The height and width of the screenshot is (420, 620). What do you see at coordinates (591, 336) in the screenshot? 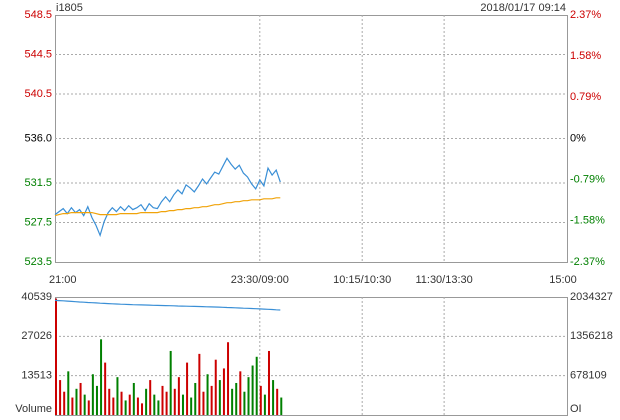
I see `y2-tick-label: 1356218` at bounding box center [591, 336].